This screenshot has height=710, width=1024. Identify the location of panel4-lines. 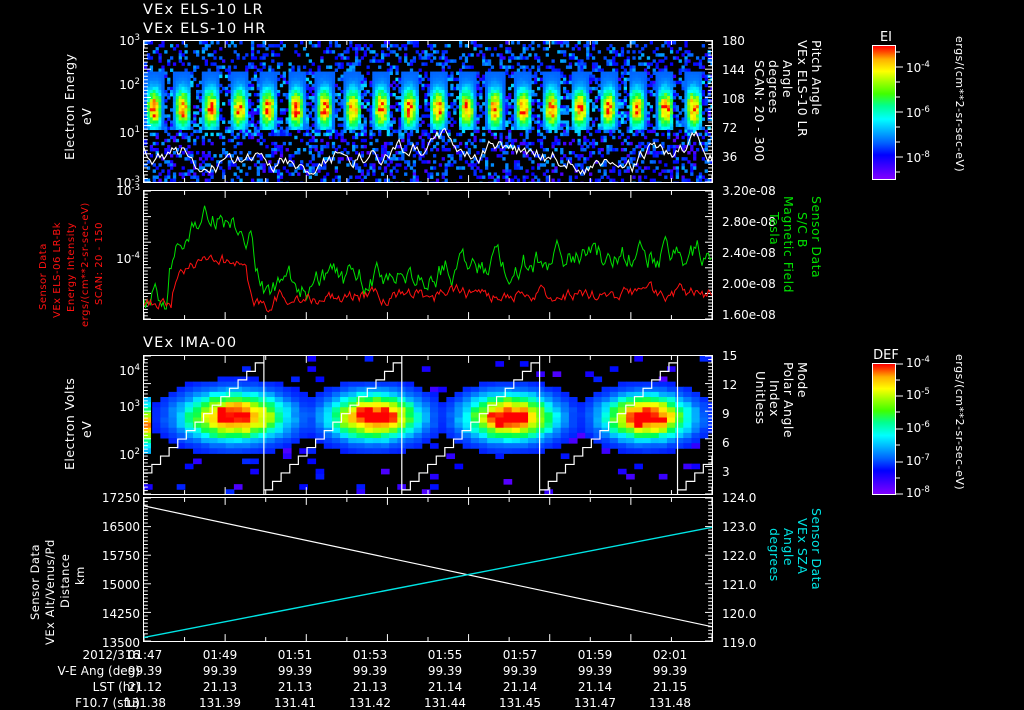
(428, 569).